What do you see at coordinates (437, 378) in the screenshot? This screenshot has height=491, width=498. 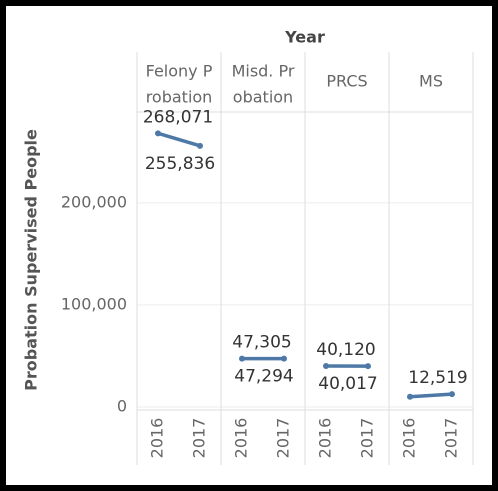 I see `data-label: 12,519` at bounding box center [437, 378].